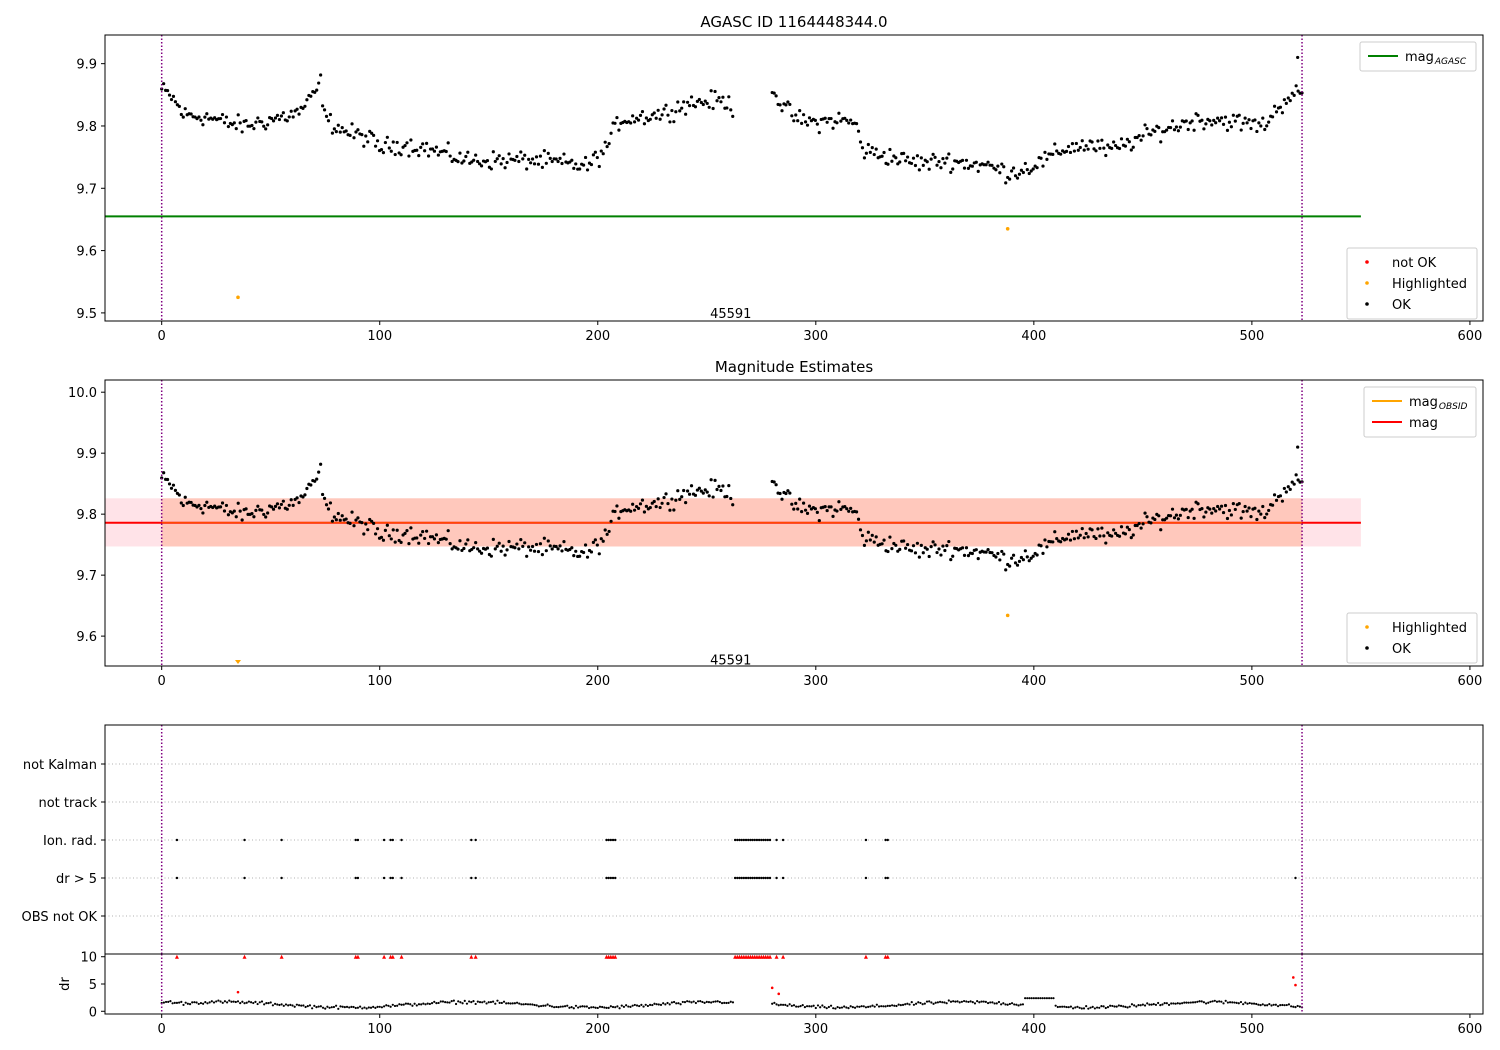 The width and height of the screenshot is (1500, 1050). What do you see at coordinates (1251, 681) in the screenshot?
I see `p2-xtick-label: 500` at bounding box center [1251, 681].